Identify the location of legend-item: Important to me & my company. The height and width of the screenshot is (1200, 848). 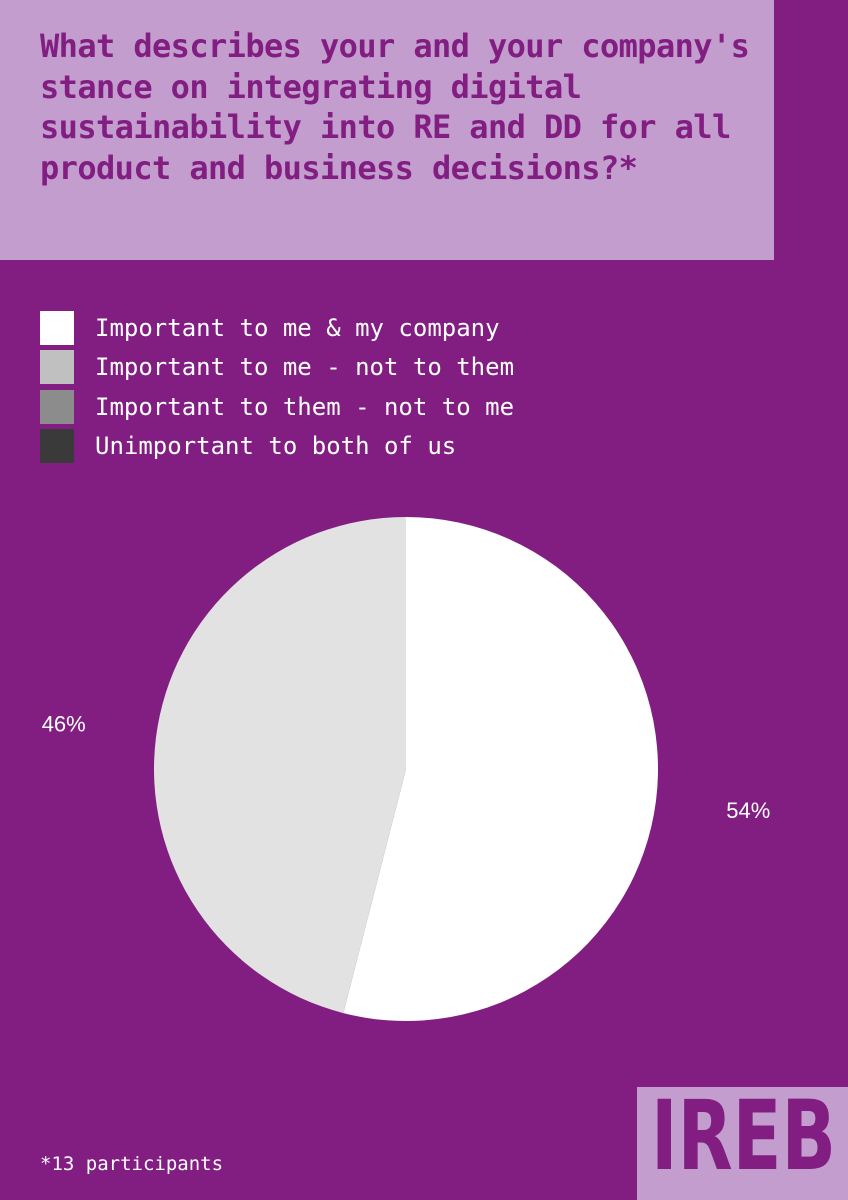
(277, 328).